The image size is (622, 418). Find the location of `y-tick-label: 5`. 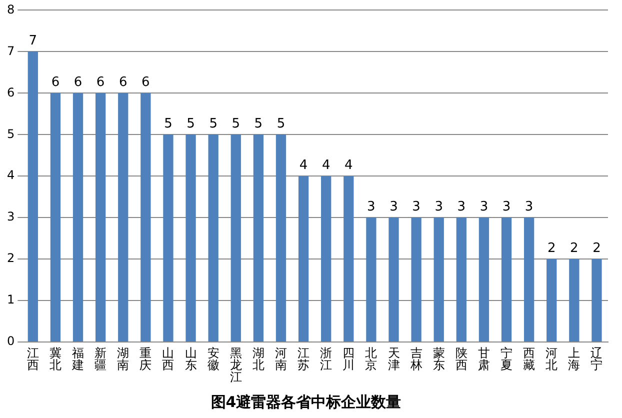

y-tick-label: 5 is located at coordinates (10, 133).